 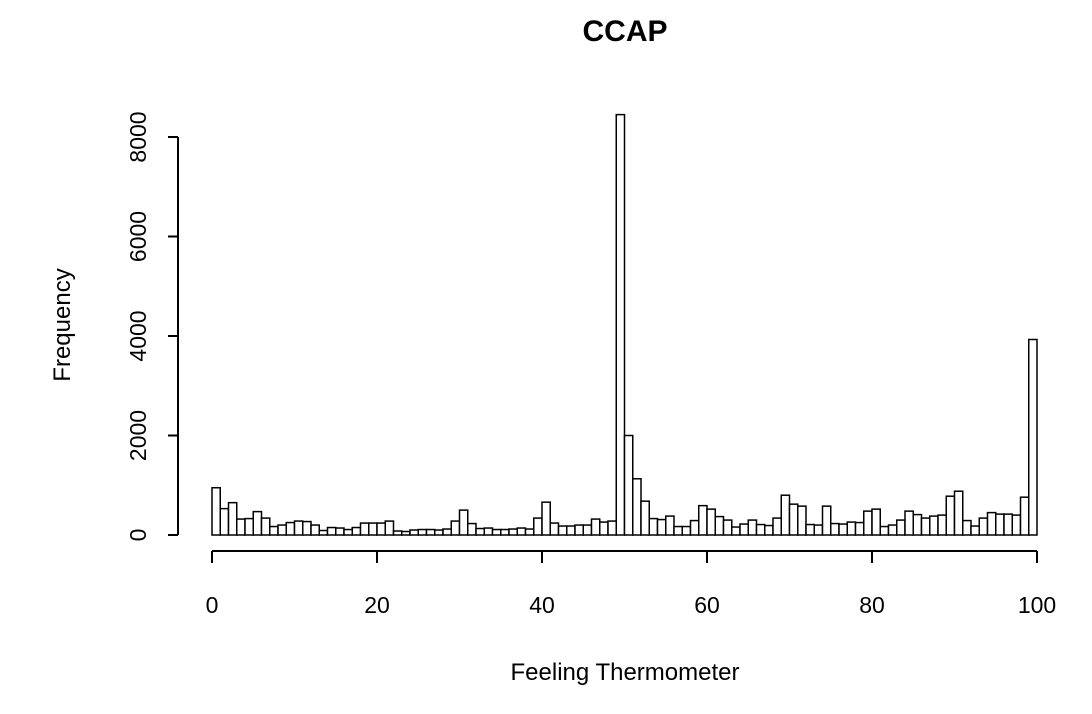 I want to click on x-tick-label: 100, so click(x=1037, y=605).